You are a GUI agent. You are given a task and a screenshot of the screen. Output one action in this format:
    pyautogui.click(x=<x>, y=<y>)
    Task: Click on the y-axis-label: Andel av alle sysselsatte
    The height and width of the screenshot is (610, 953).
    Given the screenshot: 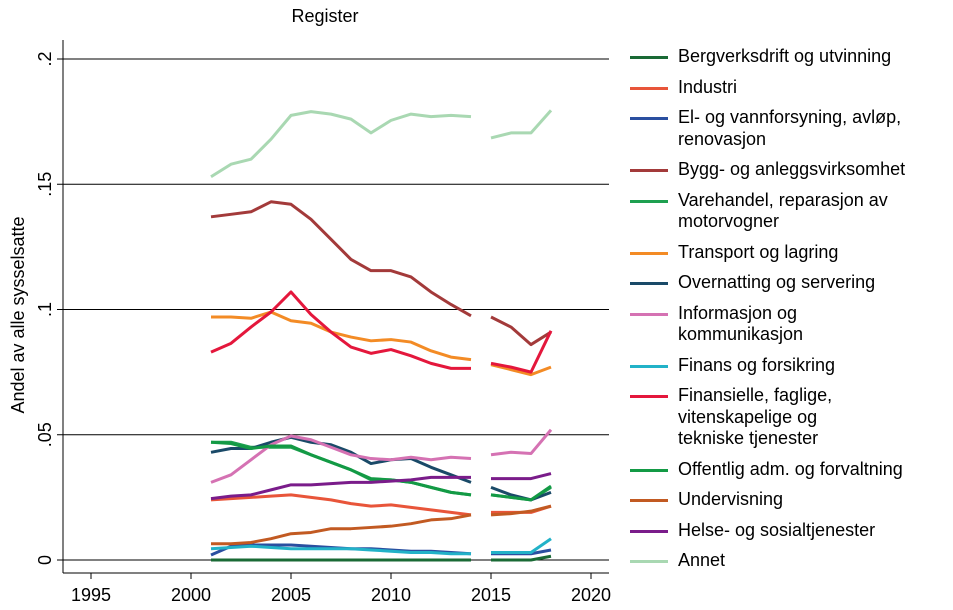 What is the action you would take?
    pyautogui.click(x=18, y=314)
    